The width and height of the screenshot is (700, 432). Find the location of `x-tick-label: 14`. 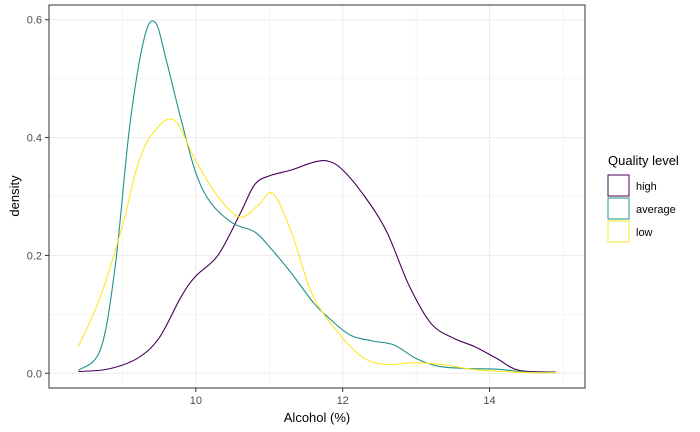

x-tick-label: 14 is located at coordinates (489, 401).